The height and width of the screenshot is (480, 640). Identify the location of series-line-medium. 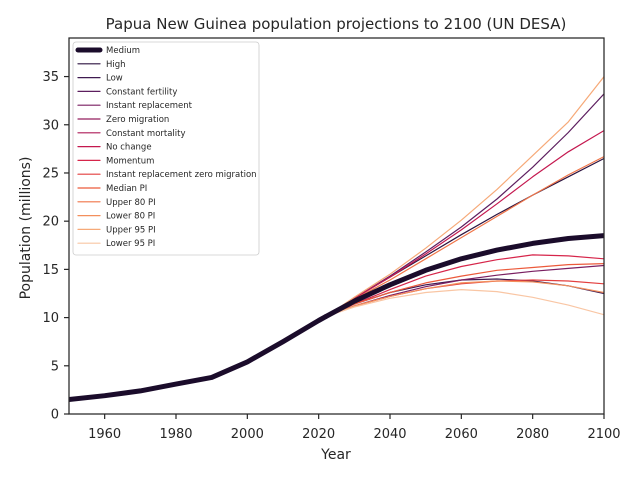
(463, 276).